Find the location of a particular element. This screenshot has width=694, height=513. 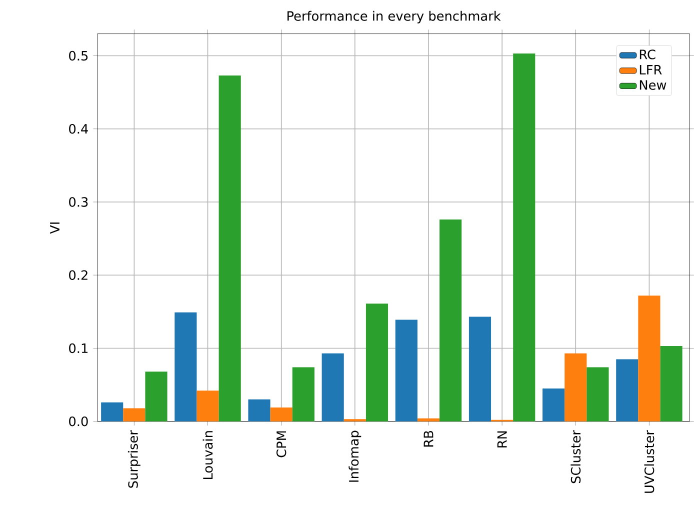

x-tick-label: RB is located at coordinates (429, 439).